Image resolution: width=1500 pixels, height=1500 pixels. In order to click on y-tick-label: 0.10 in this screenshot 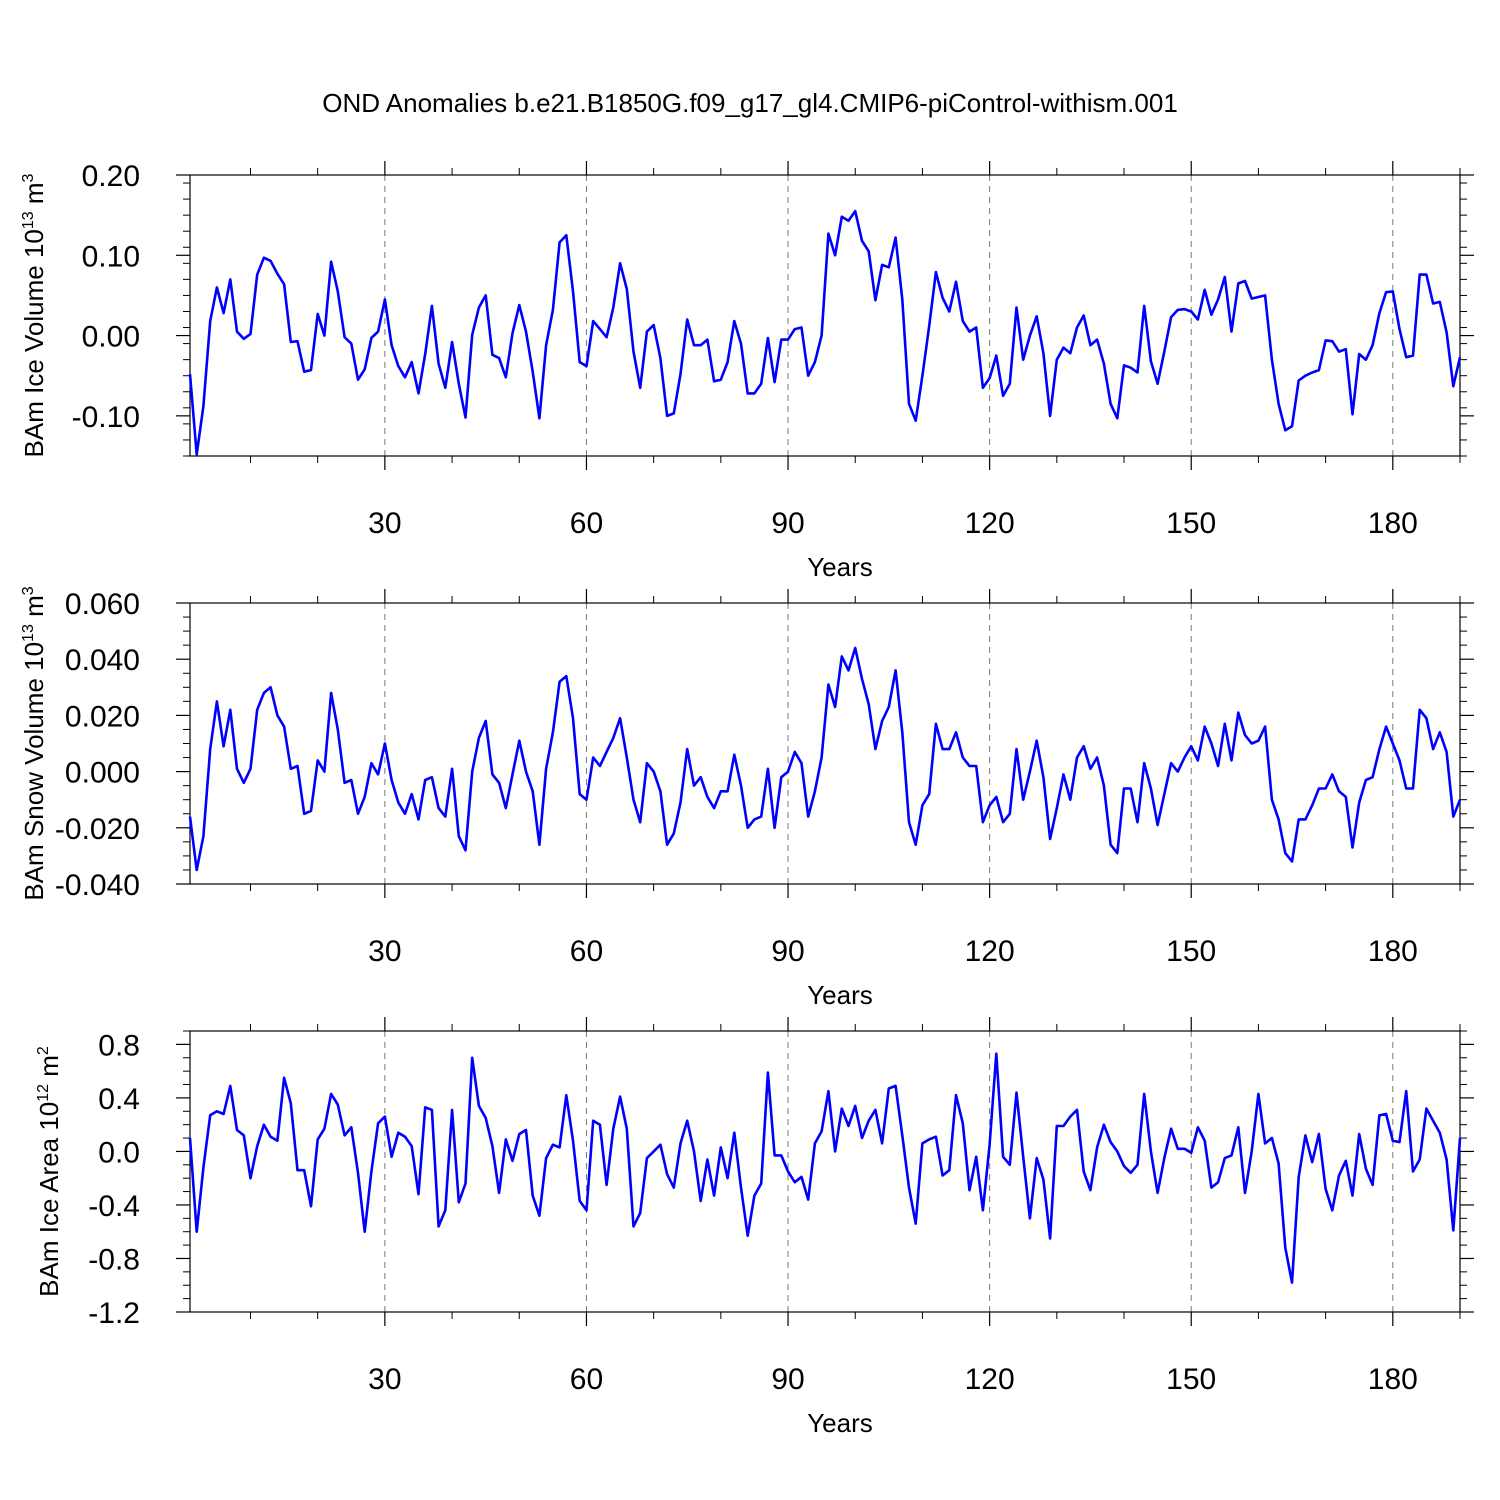, I will do `click(111, 256)`.